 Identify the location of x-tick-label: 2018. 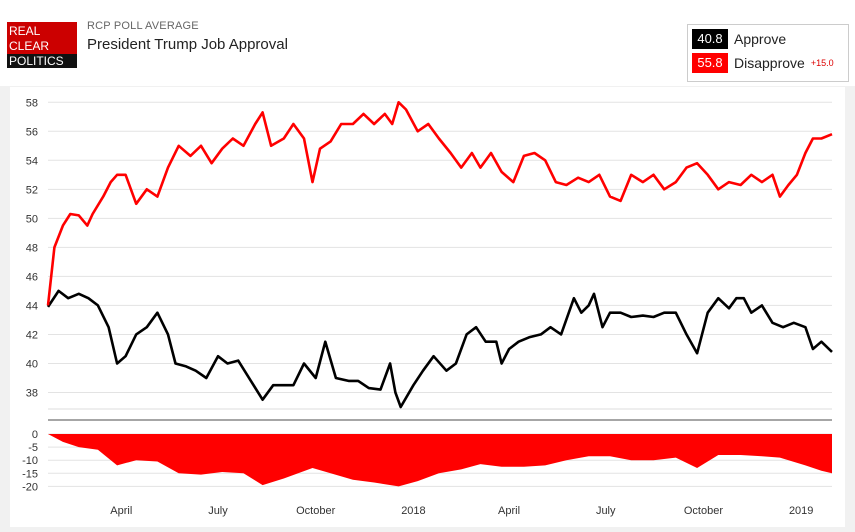
(413, 511).